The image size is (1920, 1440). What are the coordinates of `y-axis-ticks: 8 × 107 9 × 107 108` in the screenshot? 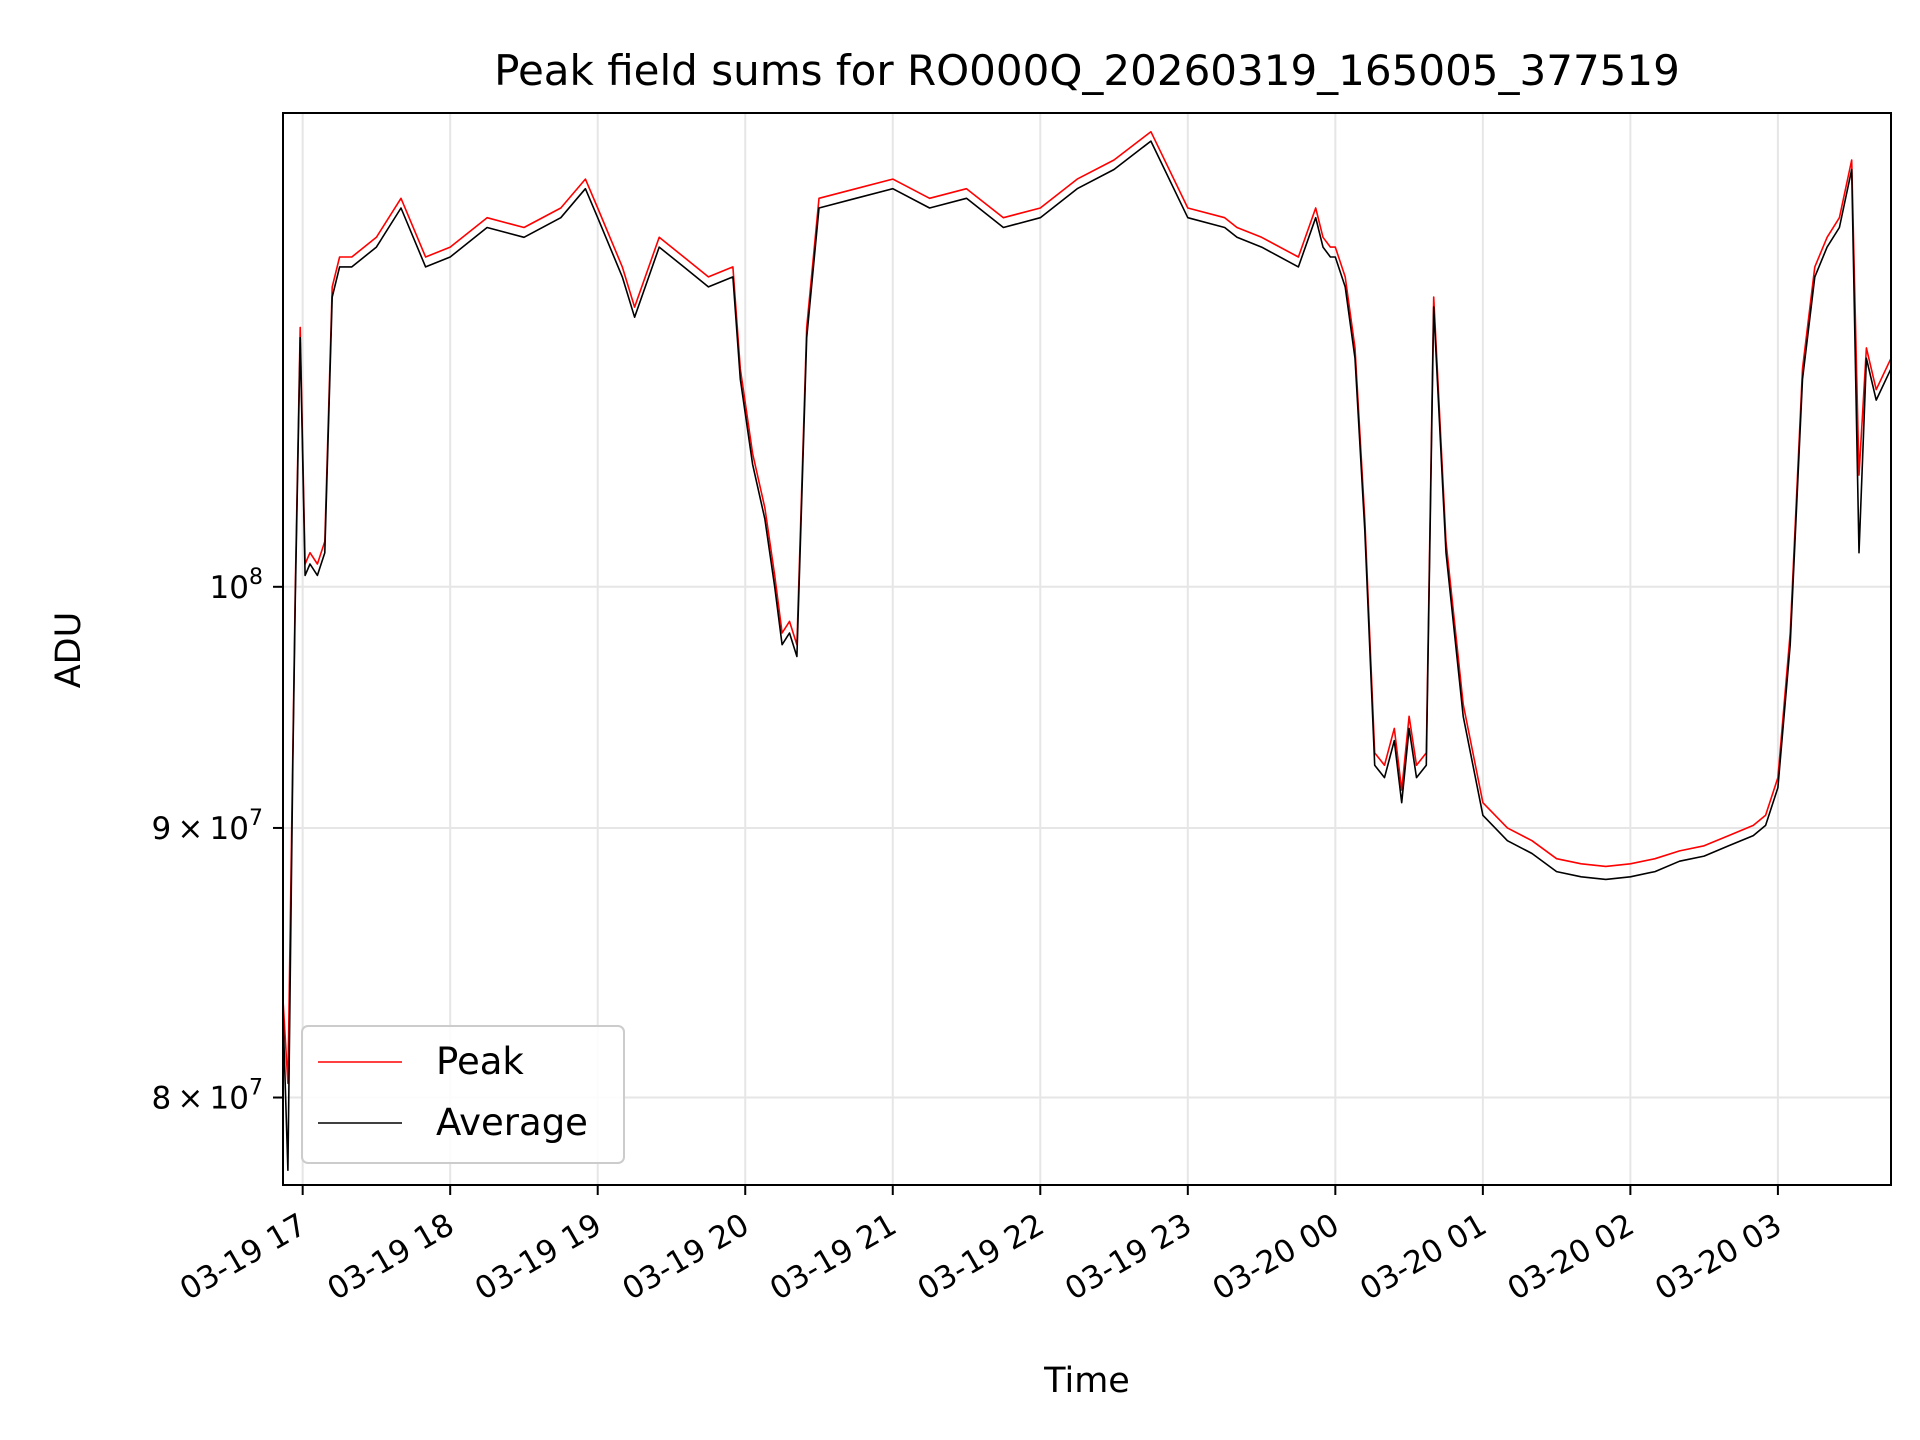 It's located at (217, 841).